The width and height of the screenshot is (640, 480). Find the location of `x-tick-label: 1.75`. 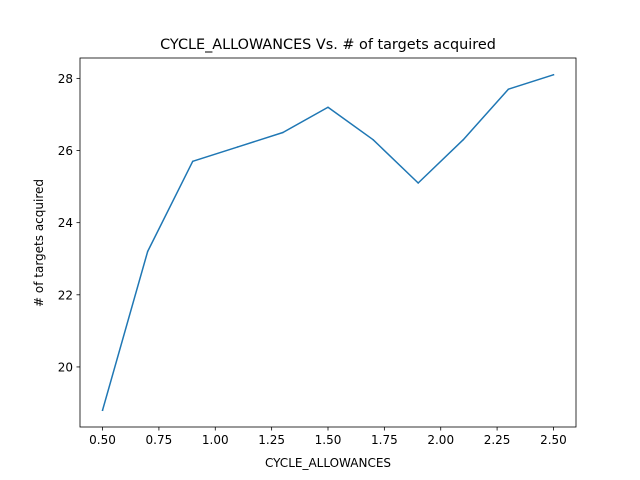

x-tick-label: 1.75 is located at coordinates (384, 440).